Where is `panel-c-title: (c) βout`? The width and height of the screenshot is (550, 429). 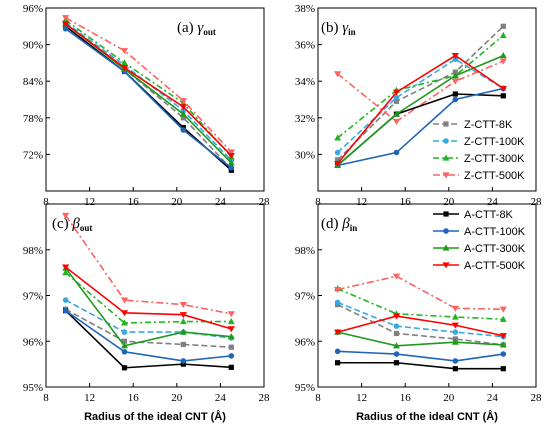 panel-c-title: (c) βout is located at coordinates (72, 224).